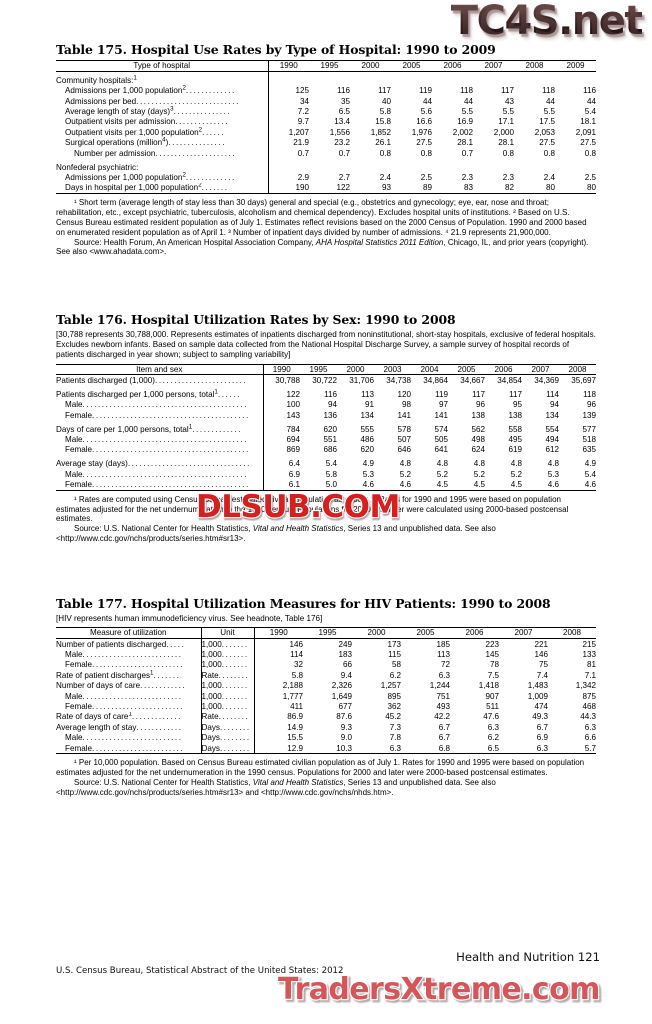 The height and width of the screenshot is (1024, 652). What do you see at coordinates (342, 143) in the screenshot?
I see `data-cell: 23.2` at bounding box center [342, 143].